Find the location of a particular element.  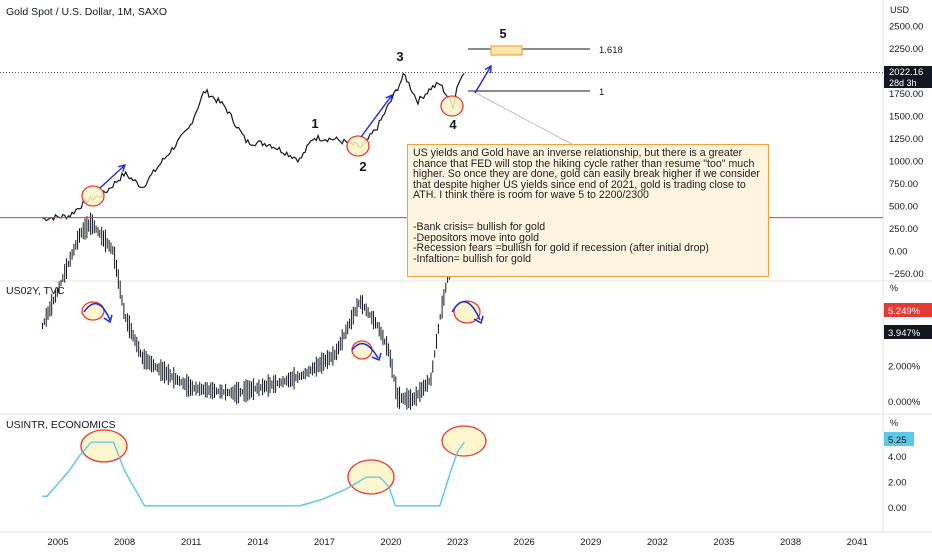

gold-arrow-2008 is located at coordinates (113, 176).